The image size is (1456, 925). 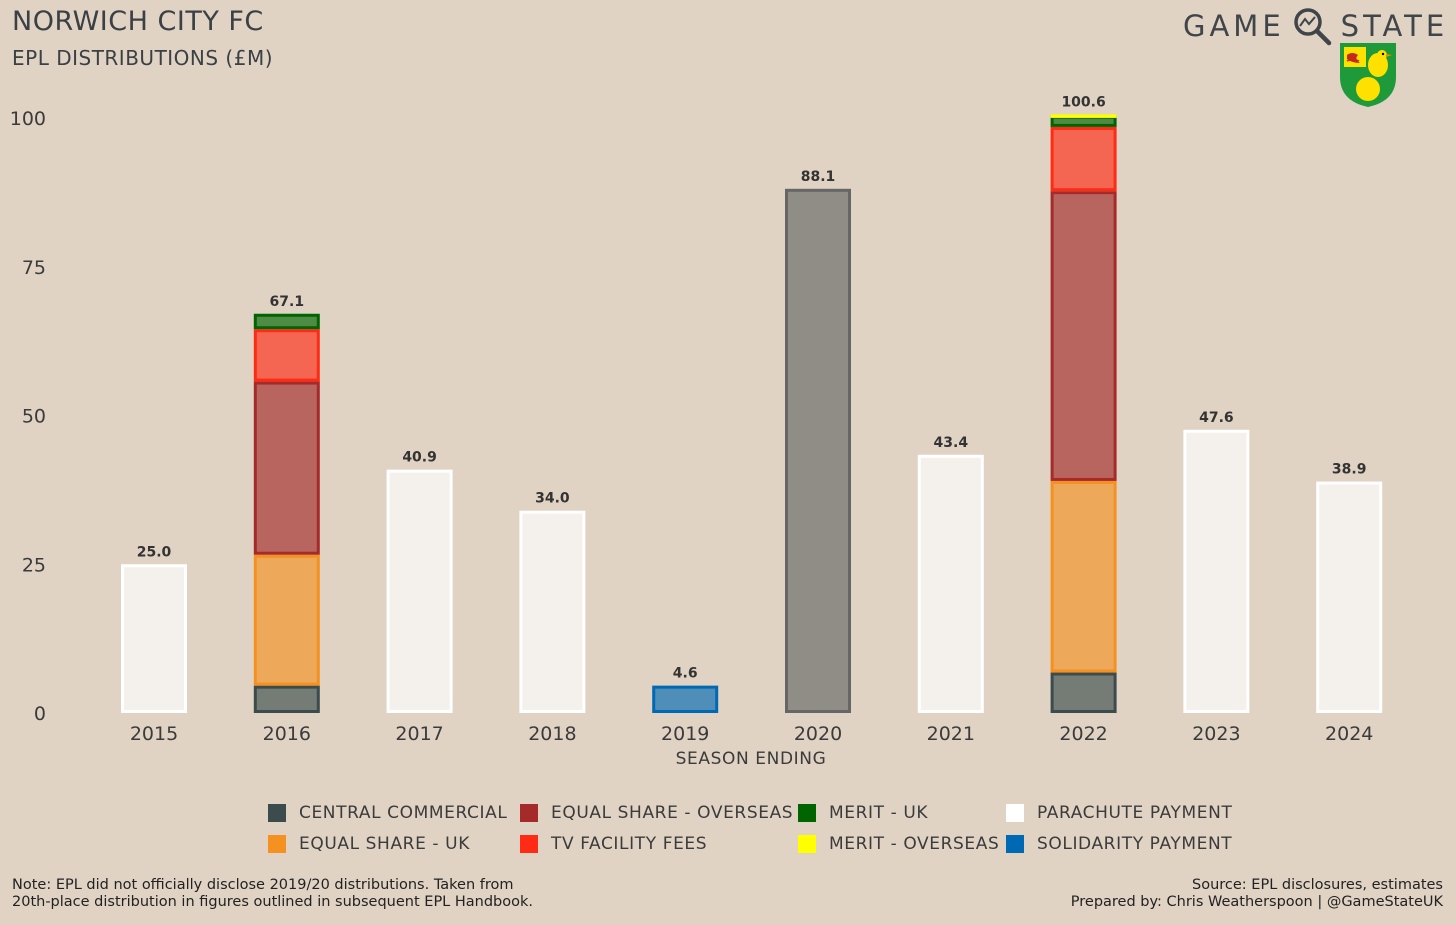 What do you see at coordinates (34, 417) in the screenshot?
I see `y-tick-label: 50` at bounding box center [34, 417].